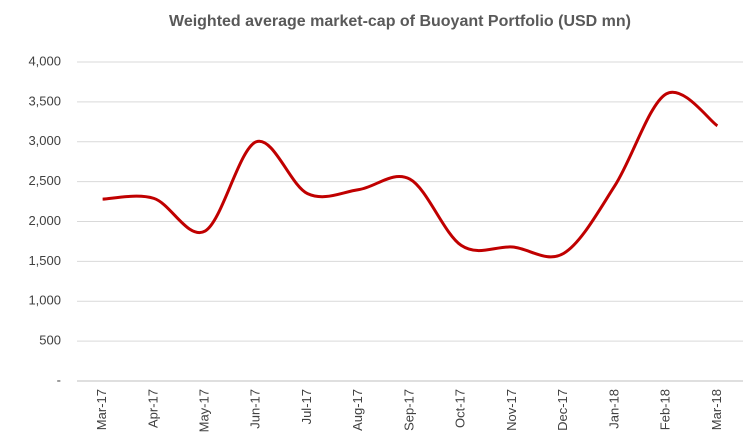  Describe the element at coordinates (101, 409) in the screenshot. I see `x-tick-label: Mar-17` at that location.